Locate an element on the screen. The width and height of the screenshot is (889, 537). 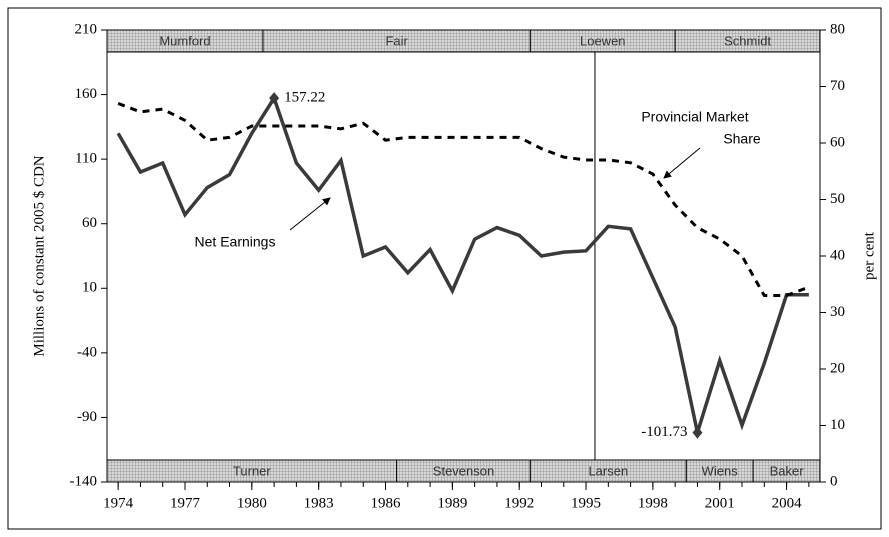
data-label: -101.73 is located at coordinates (664, 432).